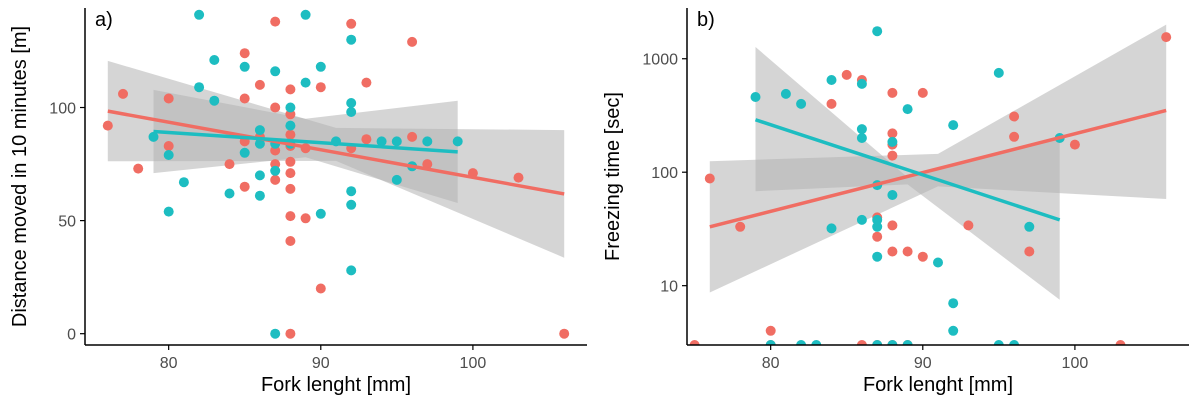 Image resolution: width=1200 pixels, height=410 pixels. I want to click on y-tick-label: 50, so click(67, 222).